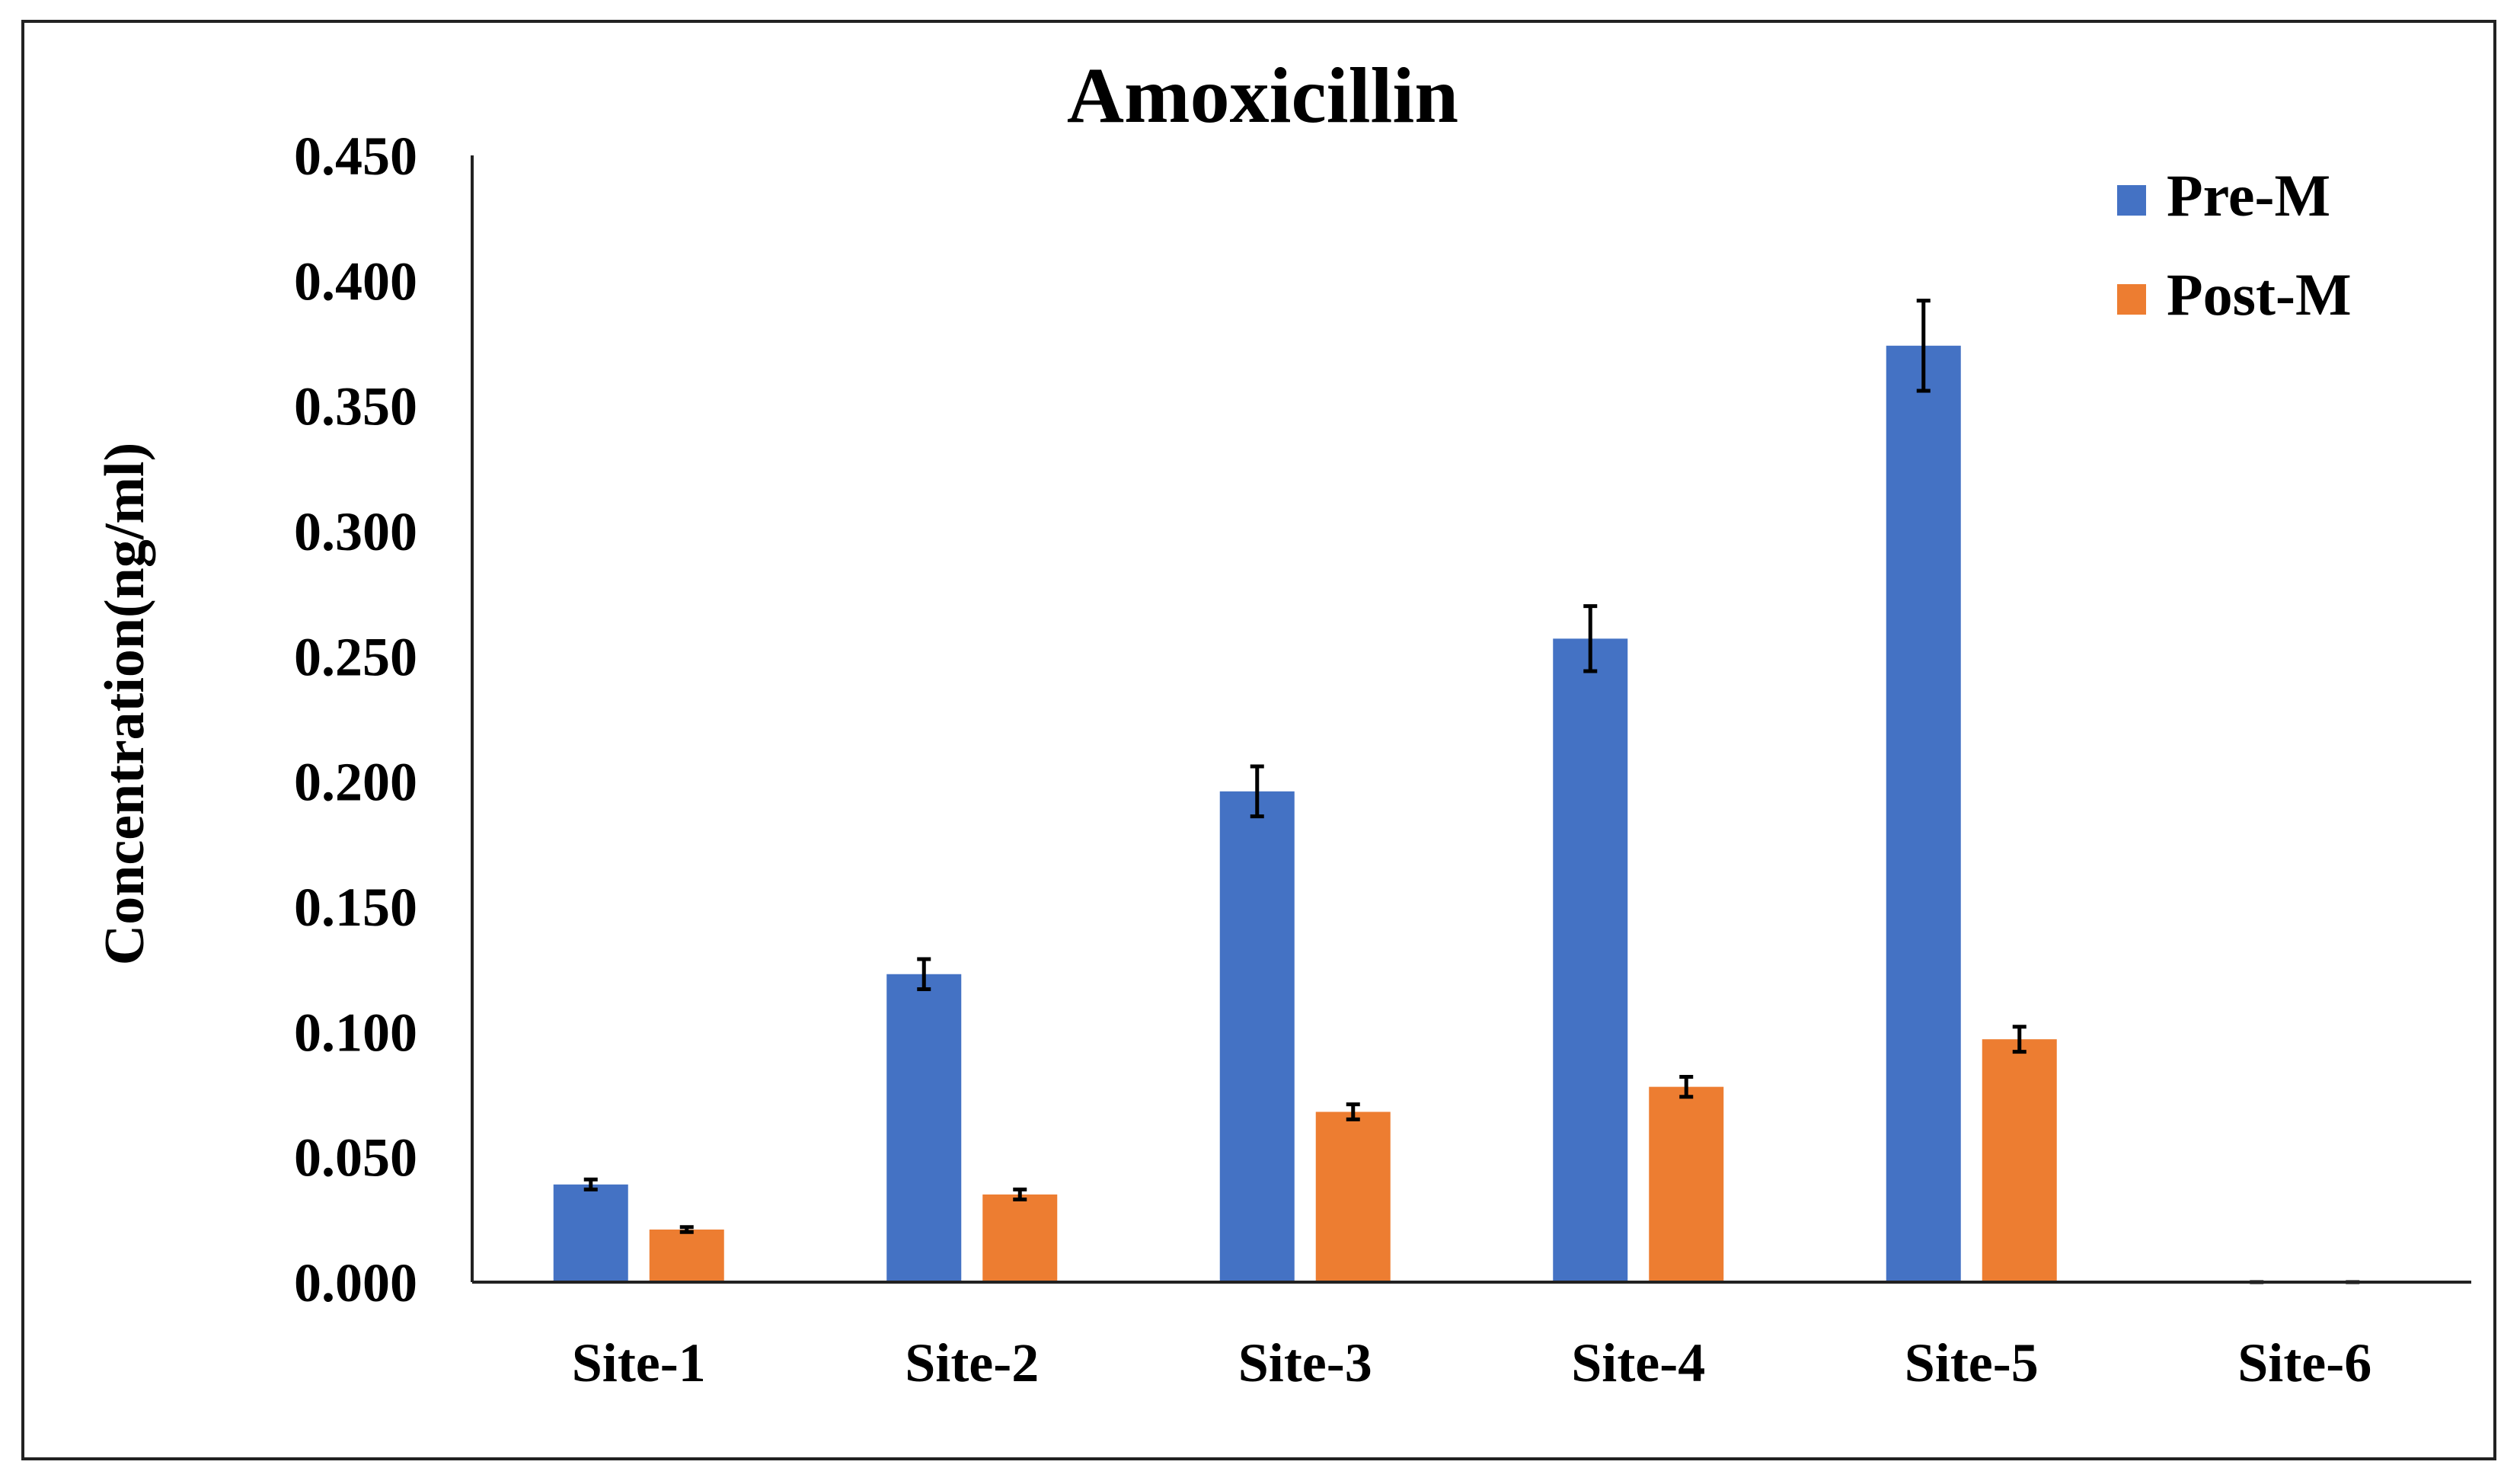  Describe the element at coordinates (1638, 1362) in the screenshot. I see `x-tick-label: Site-4` at that location.